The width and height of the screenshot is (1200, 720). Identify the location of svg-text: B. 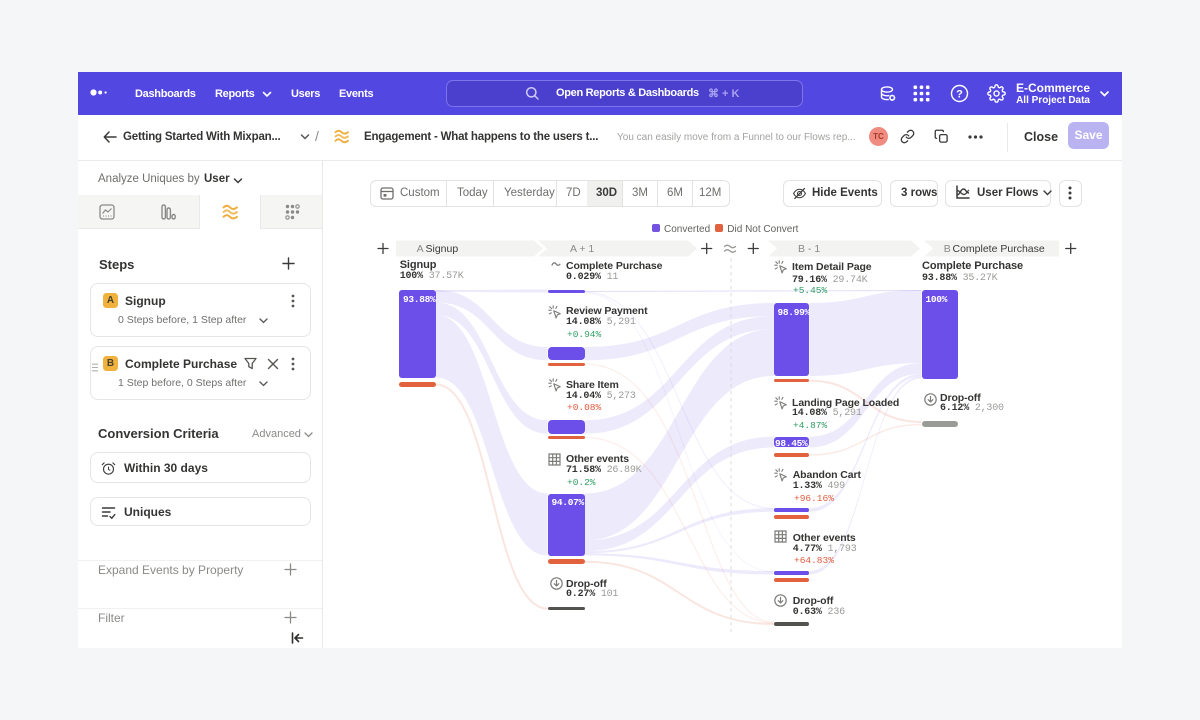
(947, 249).